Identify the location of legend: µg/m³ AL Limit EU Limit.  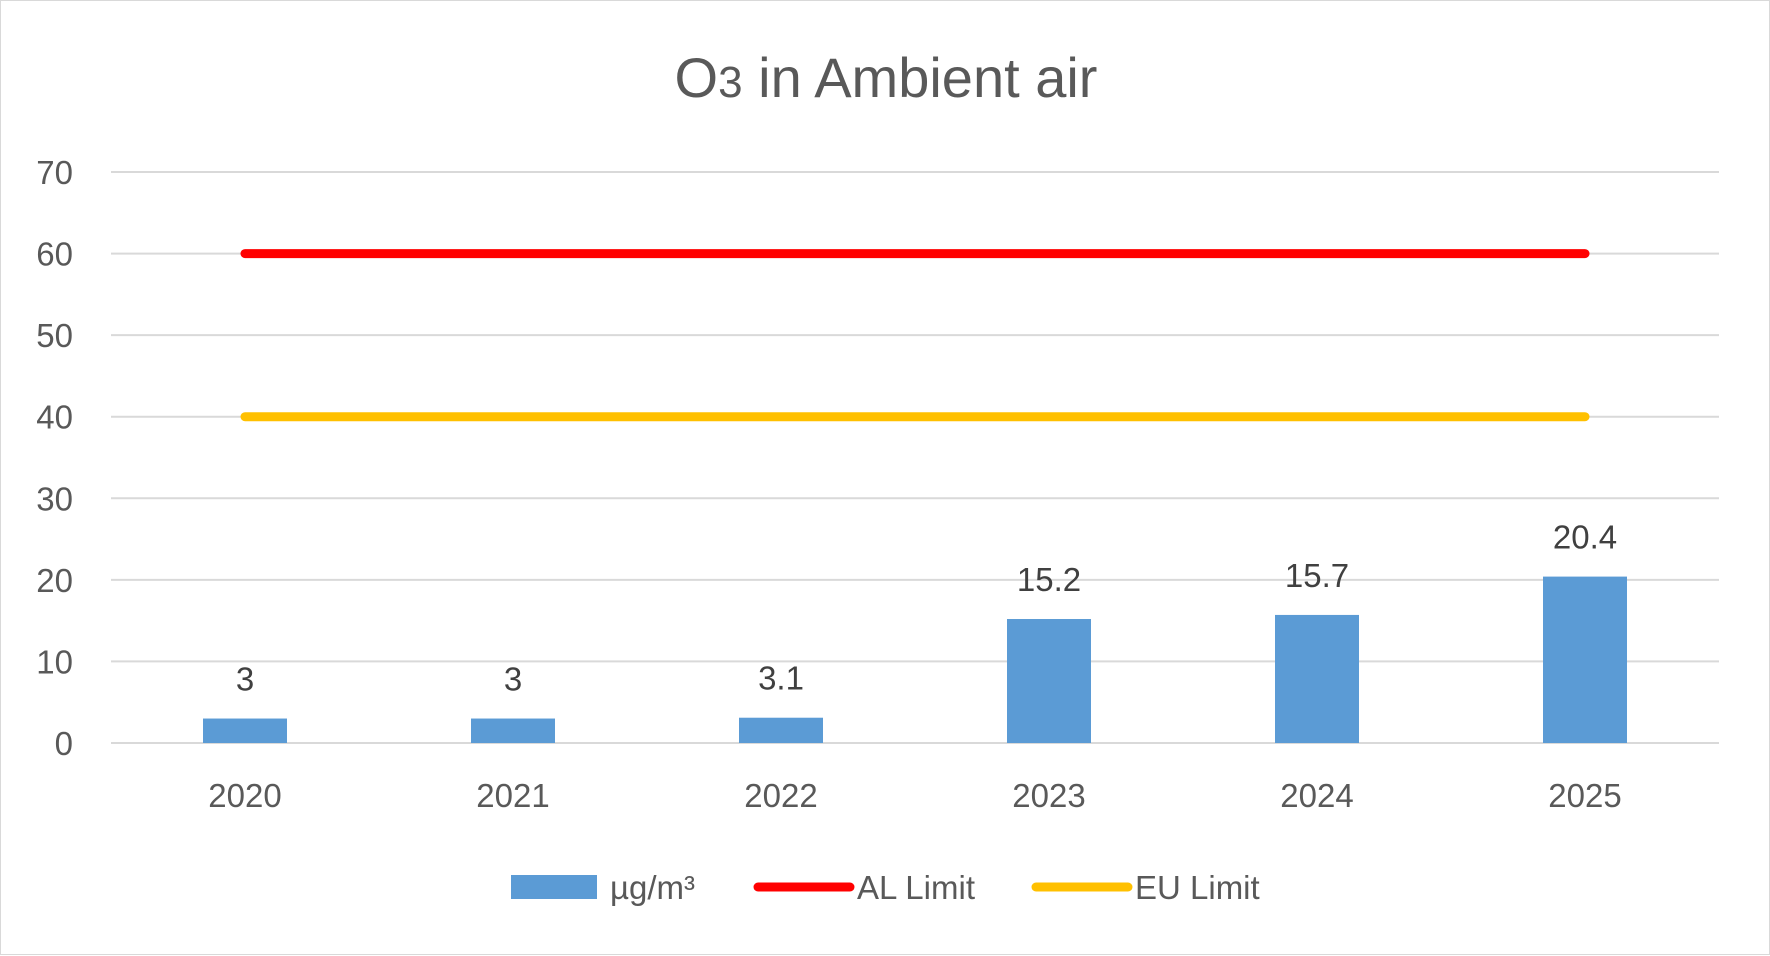
(885, 887).